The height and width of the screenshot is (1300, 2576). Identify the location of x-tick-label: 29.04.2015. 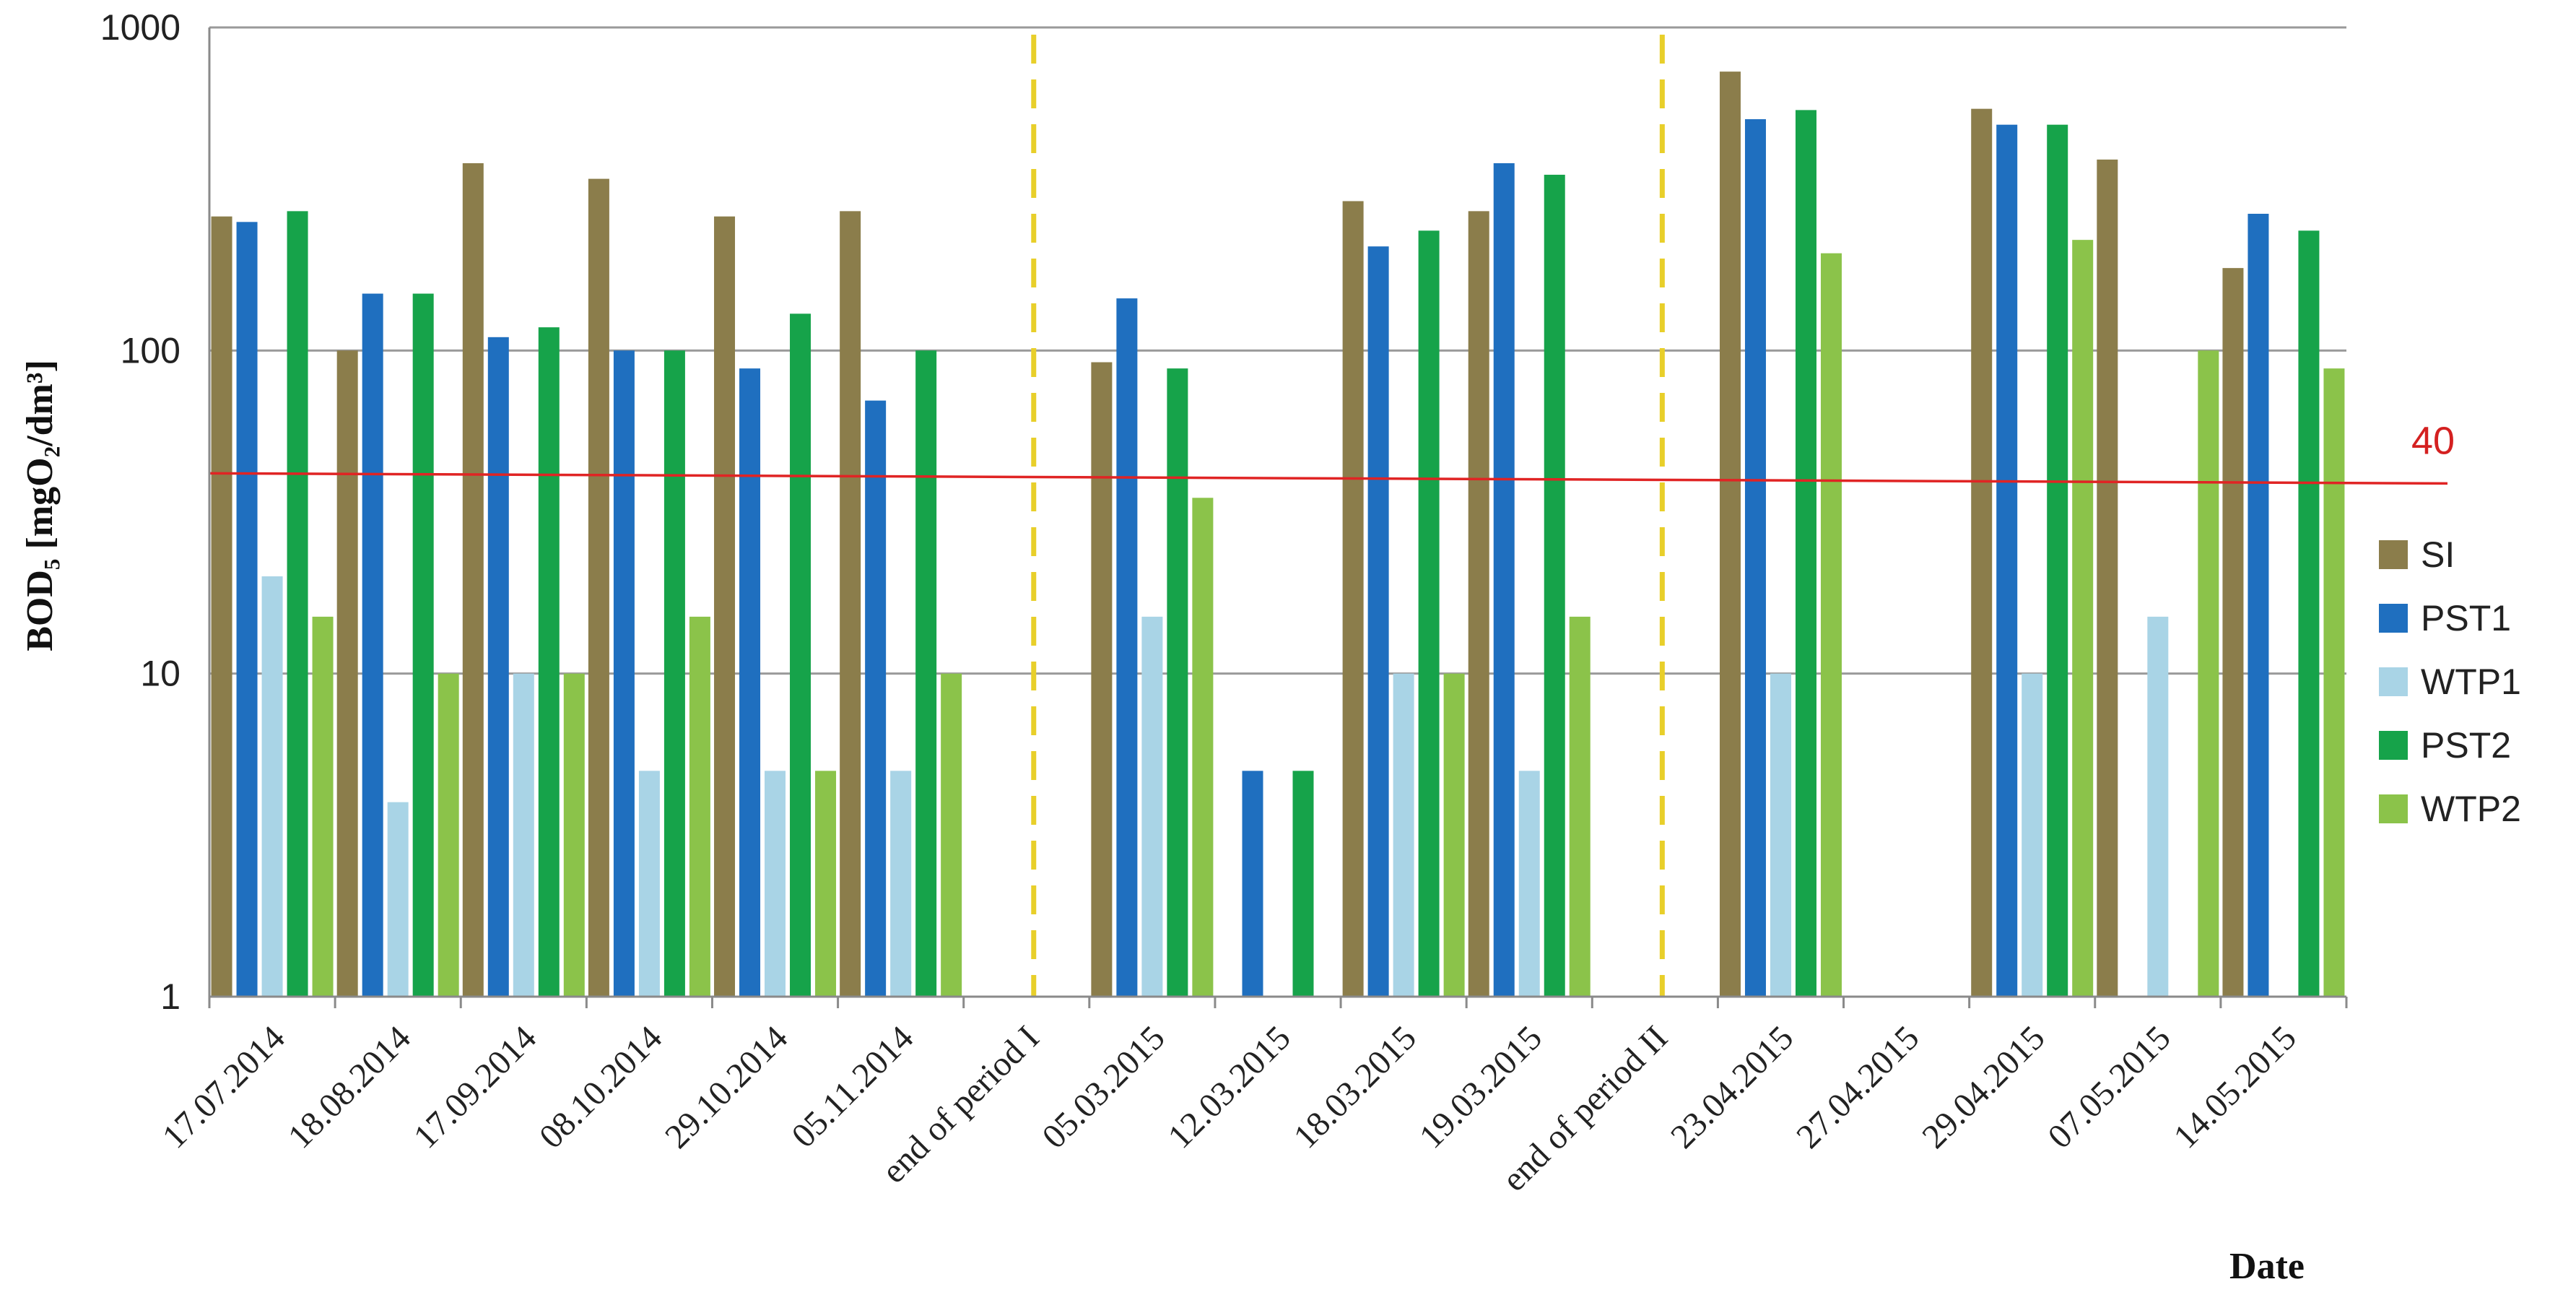
(1983, 1087).